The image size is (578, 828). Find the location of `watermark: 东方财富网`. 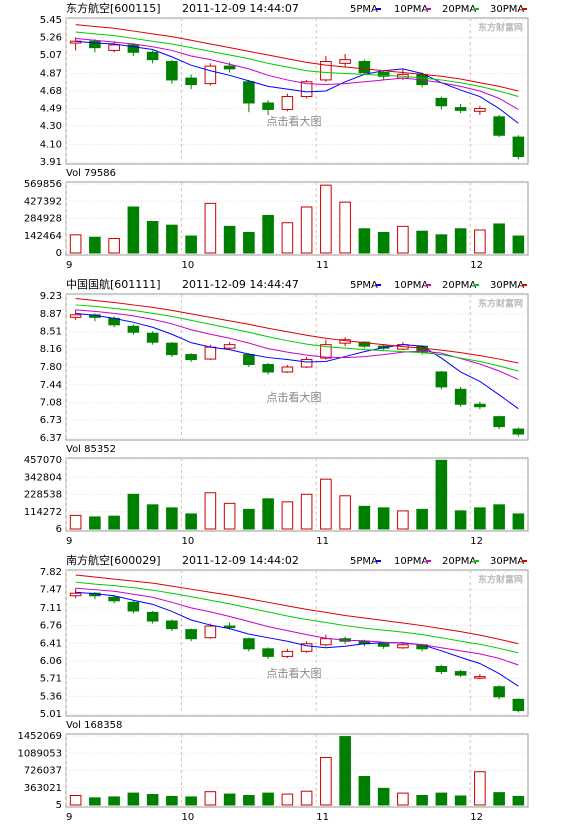

watermark: 东方财富网 is located at coordinates (500, 304).